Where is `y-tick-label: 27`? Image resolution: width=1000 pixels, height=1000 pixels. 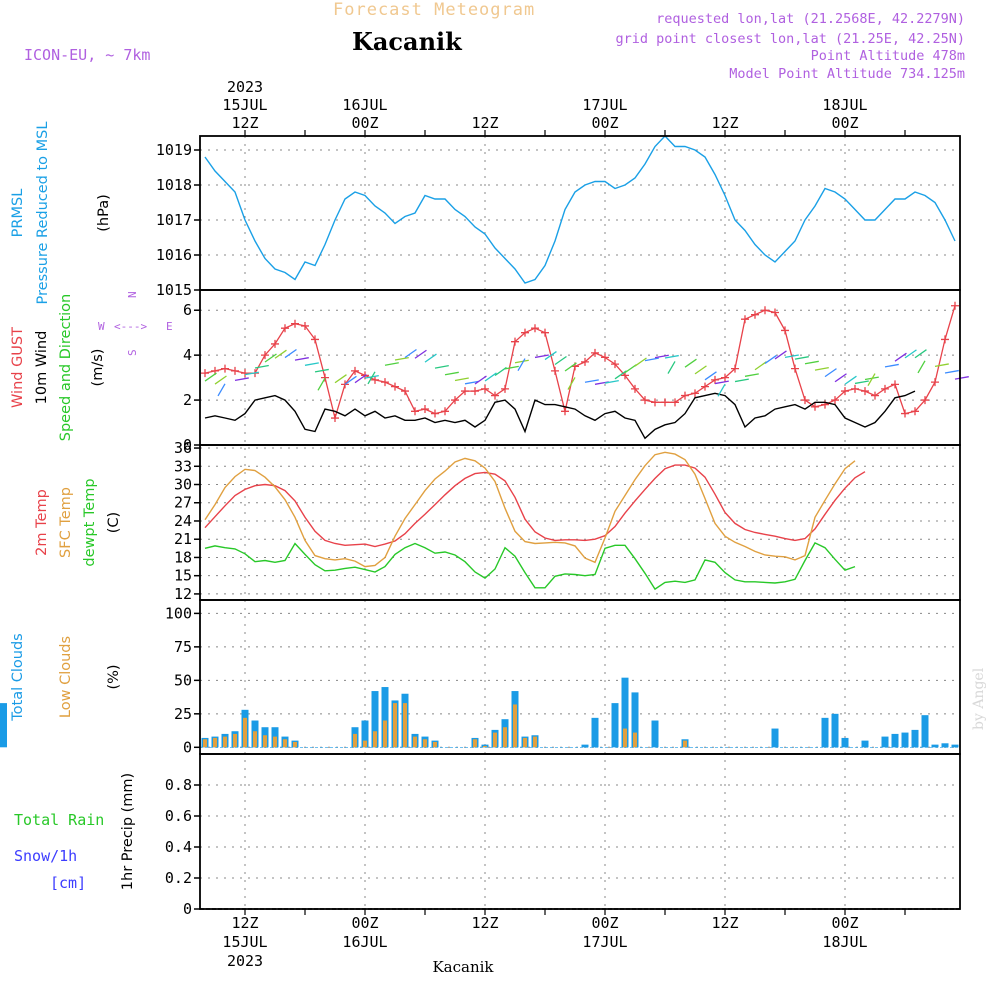 y-tick-label: 27 is located at coordinates (183, 503).